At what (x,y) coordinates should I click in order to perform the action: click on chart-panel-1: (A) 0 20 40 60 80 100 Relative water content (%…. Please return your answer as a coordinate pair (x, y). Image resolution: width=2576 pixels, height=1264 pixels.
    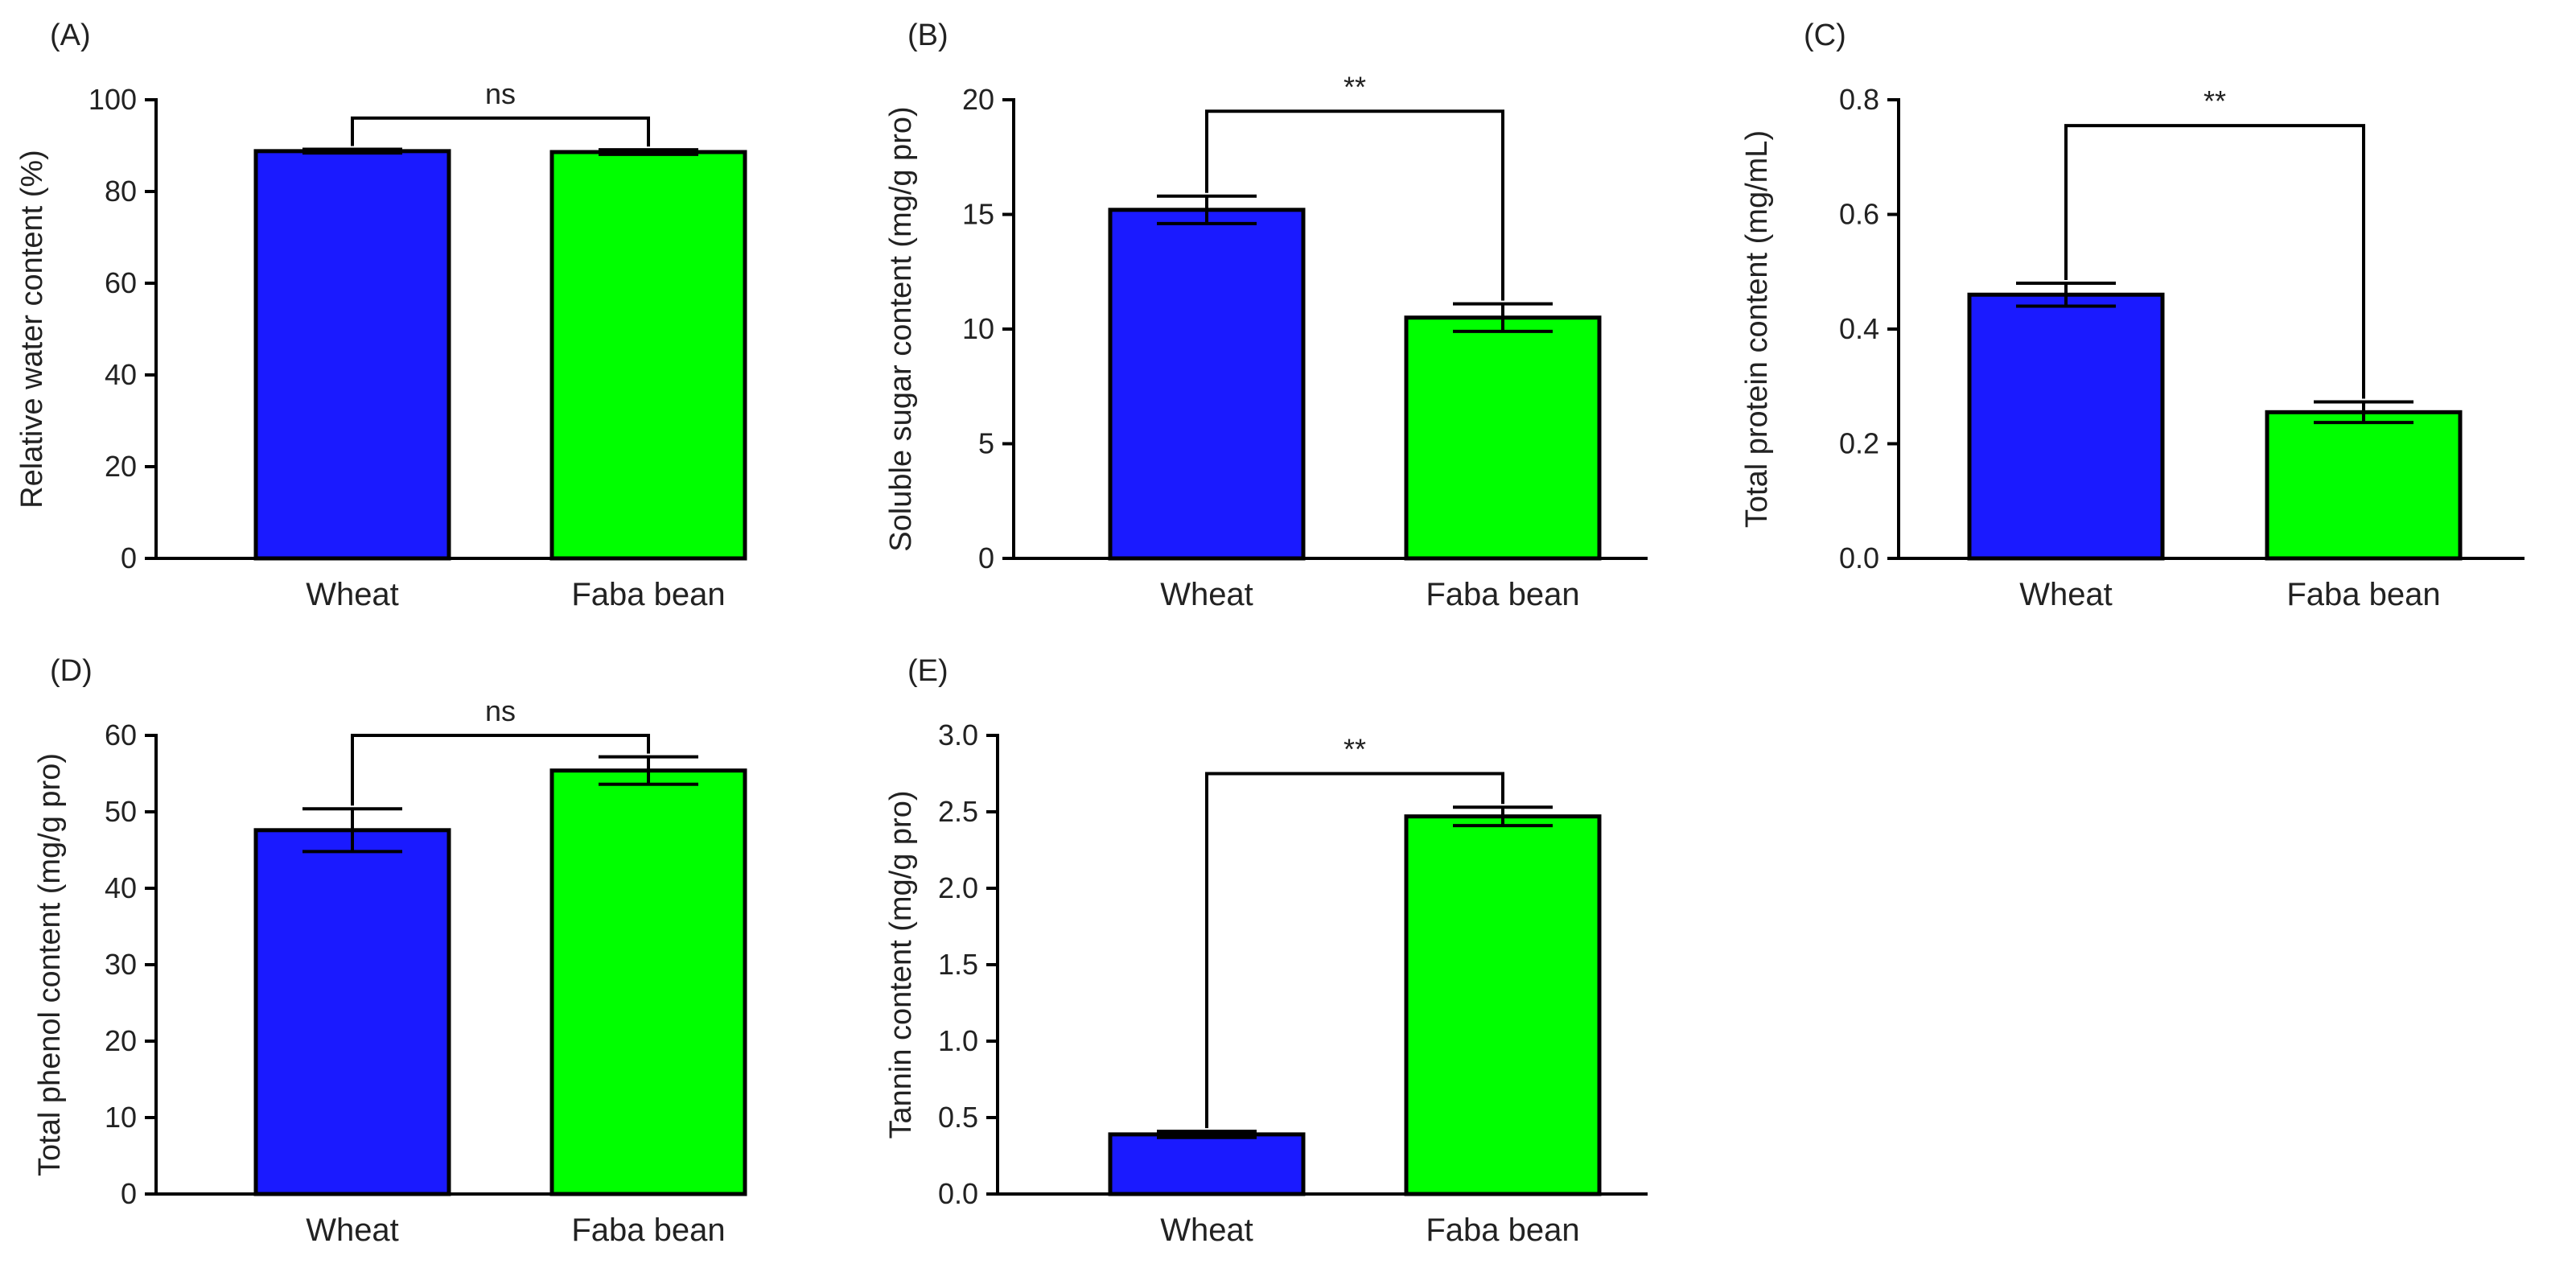
    Looking at the image, I should click on (381, 316).